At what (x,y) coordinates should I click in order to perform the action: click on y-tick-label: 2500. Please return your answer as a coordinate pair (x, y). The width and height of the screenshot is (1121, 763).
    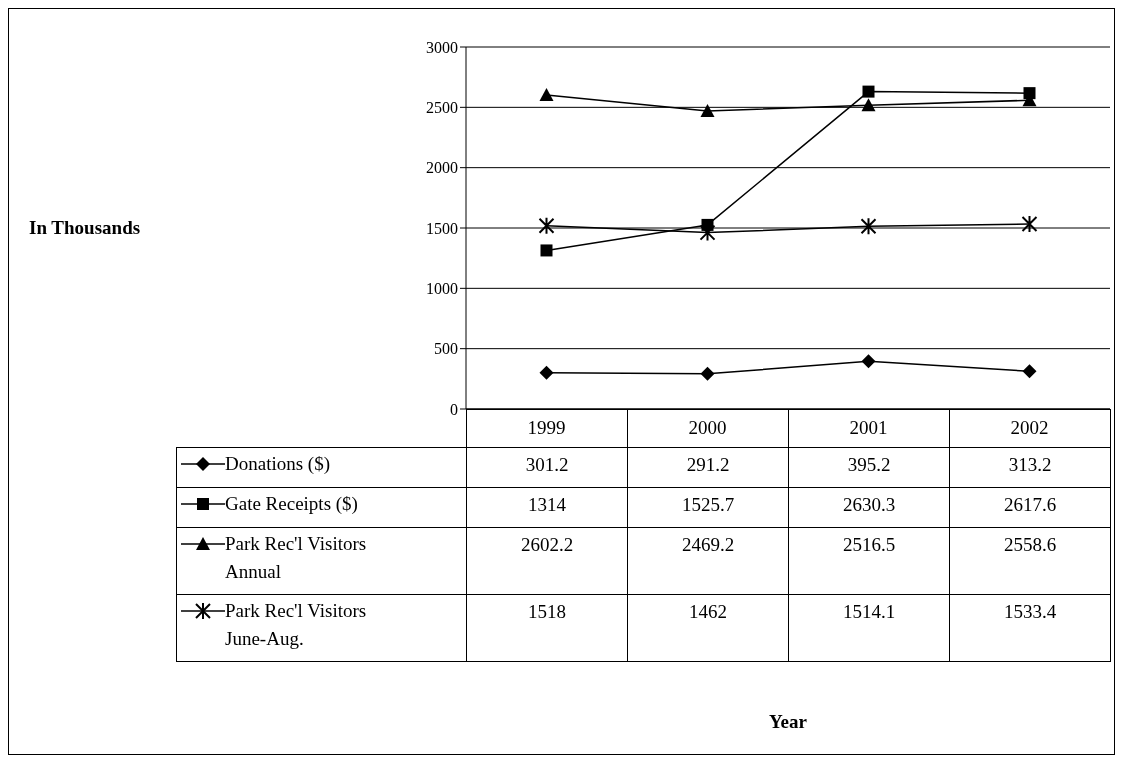
    Looking at the image, I should click on (442, 108).